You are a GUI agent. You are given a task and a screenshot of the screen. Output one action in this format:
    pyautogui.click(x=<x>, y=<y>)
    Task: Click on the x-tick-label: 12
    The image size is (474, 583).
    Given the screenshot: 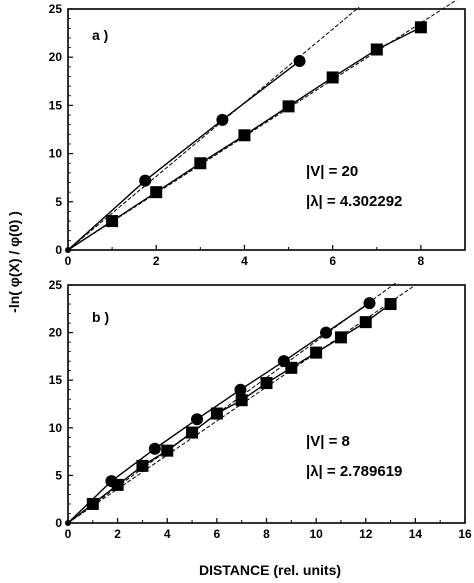 What is the action you would take?
    pyautogui.click(x=366, y=534)
    